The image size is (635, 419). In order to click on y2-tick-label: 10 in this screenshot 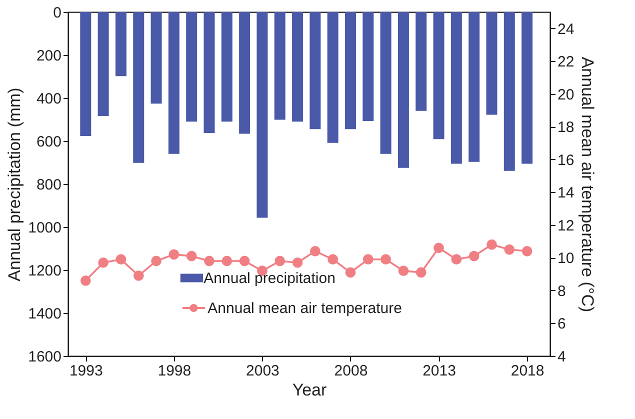, I will do `click(566, 259)`.